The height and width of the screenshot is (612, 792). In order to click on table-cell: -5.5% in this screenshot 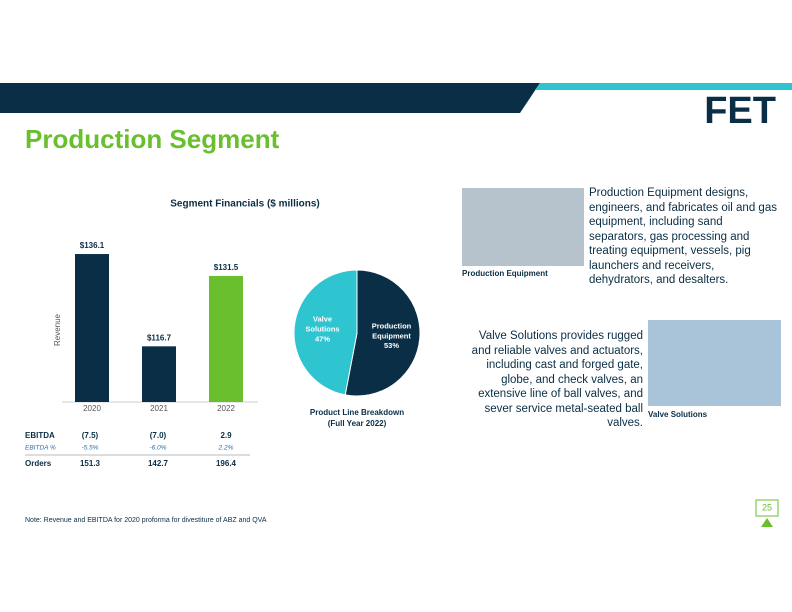, I will do `click(90, 448)`.